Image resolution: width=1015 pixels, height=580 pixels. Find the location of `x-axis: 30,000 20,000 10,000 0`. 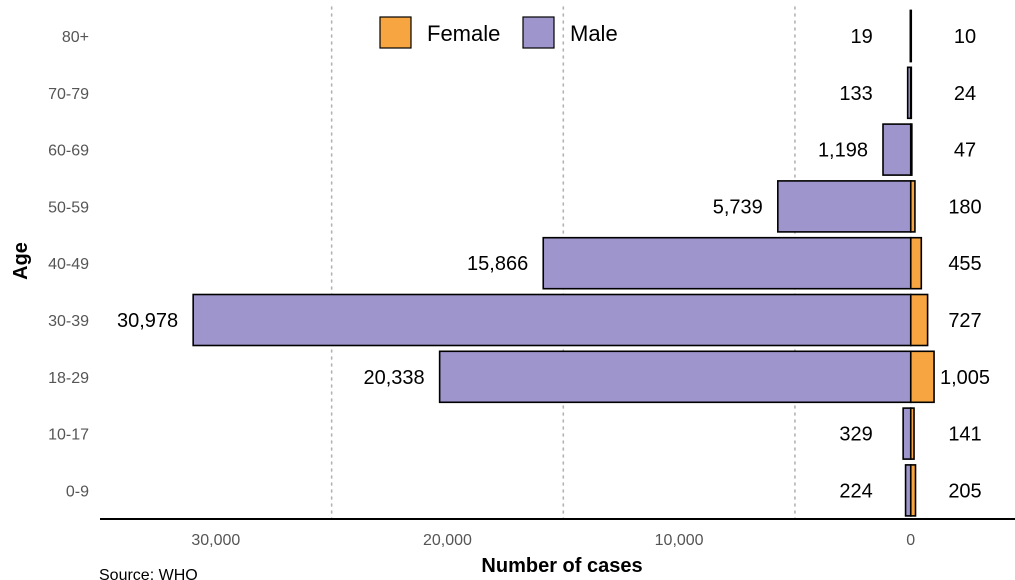

x-axis: 30,000 20,000 10,000 0 is located at coordinates (557, 533).